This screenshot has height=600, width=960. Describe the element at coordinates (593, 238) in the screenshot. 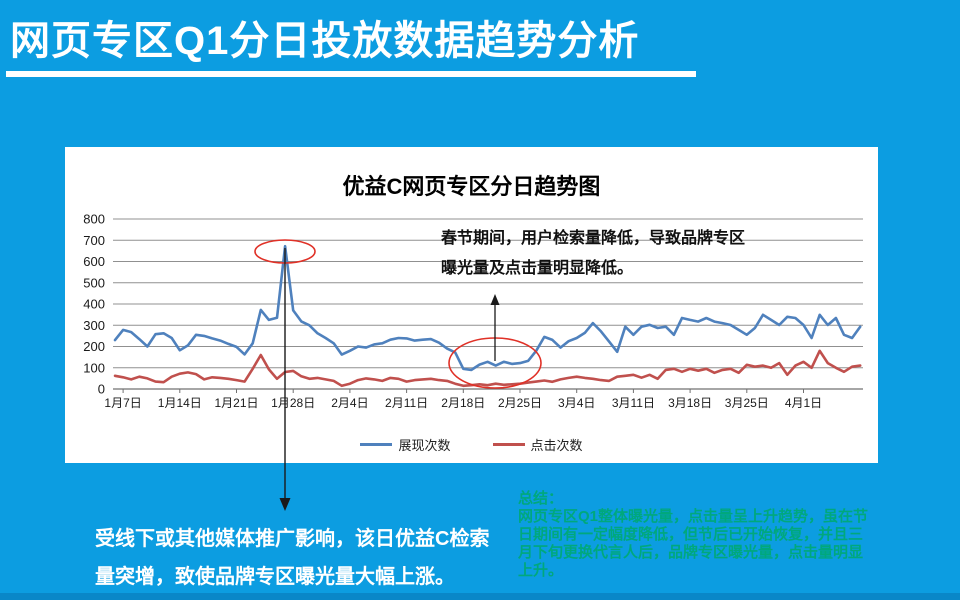

I see `chart-annotation-line1: 春节期间，用户检索量降低，导致品牌专区` at that location.